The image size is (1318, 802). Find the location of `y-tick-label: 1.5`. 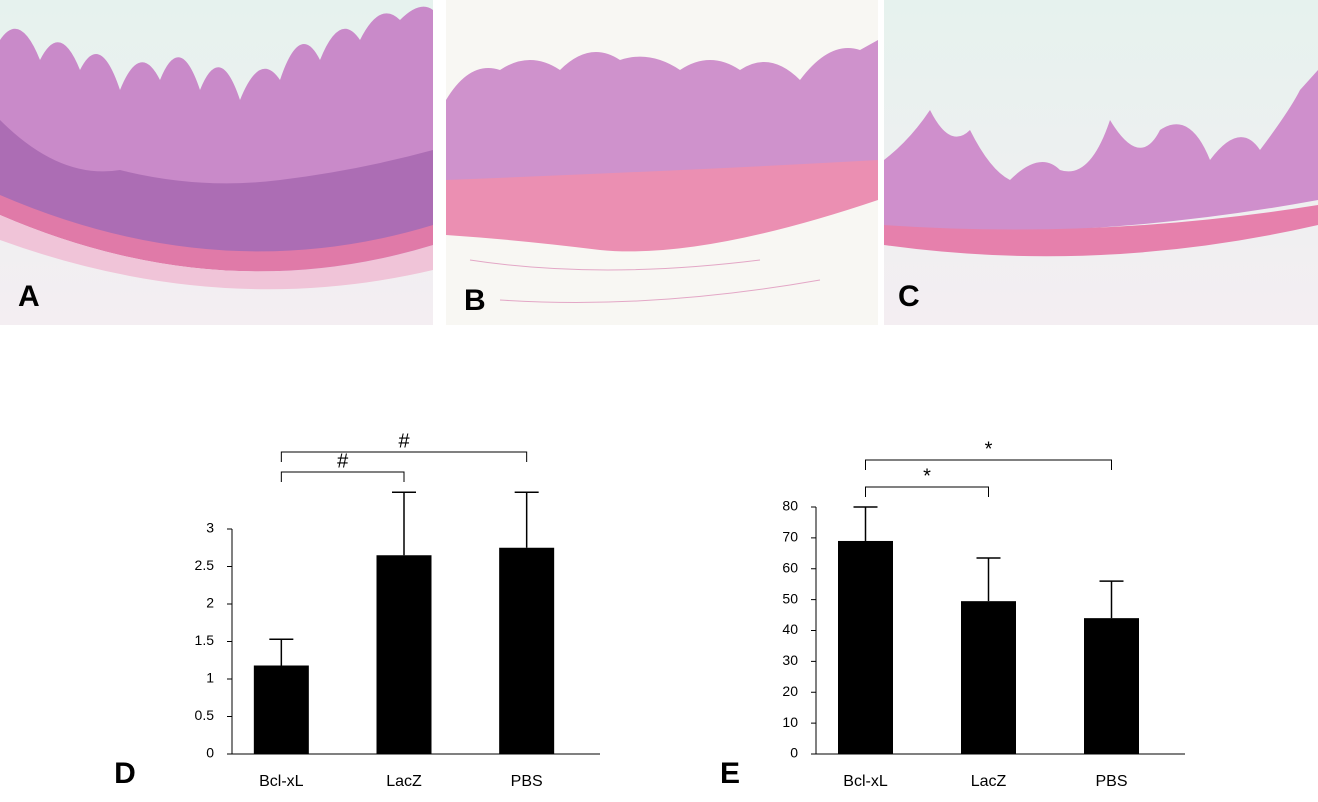

y-tick-label: 1.5 is located at coordinates (205, 640).